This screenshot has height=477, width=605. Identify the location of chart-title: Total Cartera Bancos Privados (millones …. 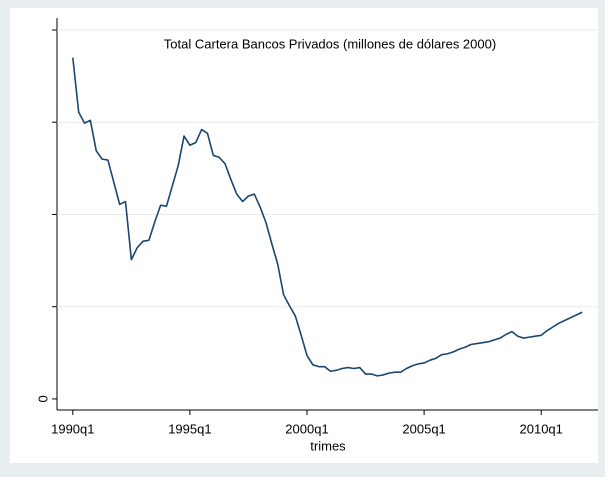
(330, 43).